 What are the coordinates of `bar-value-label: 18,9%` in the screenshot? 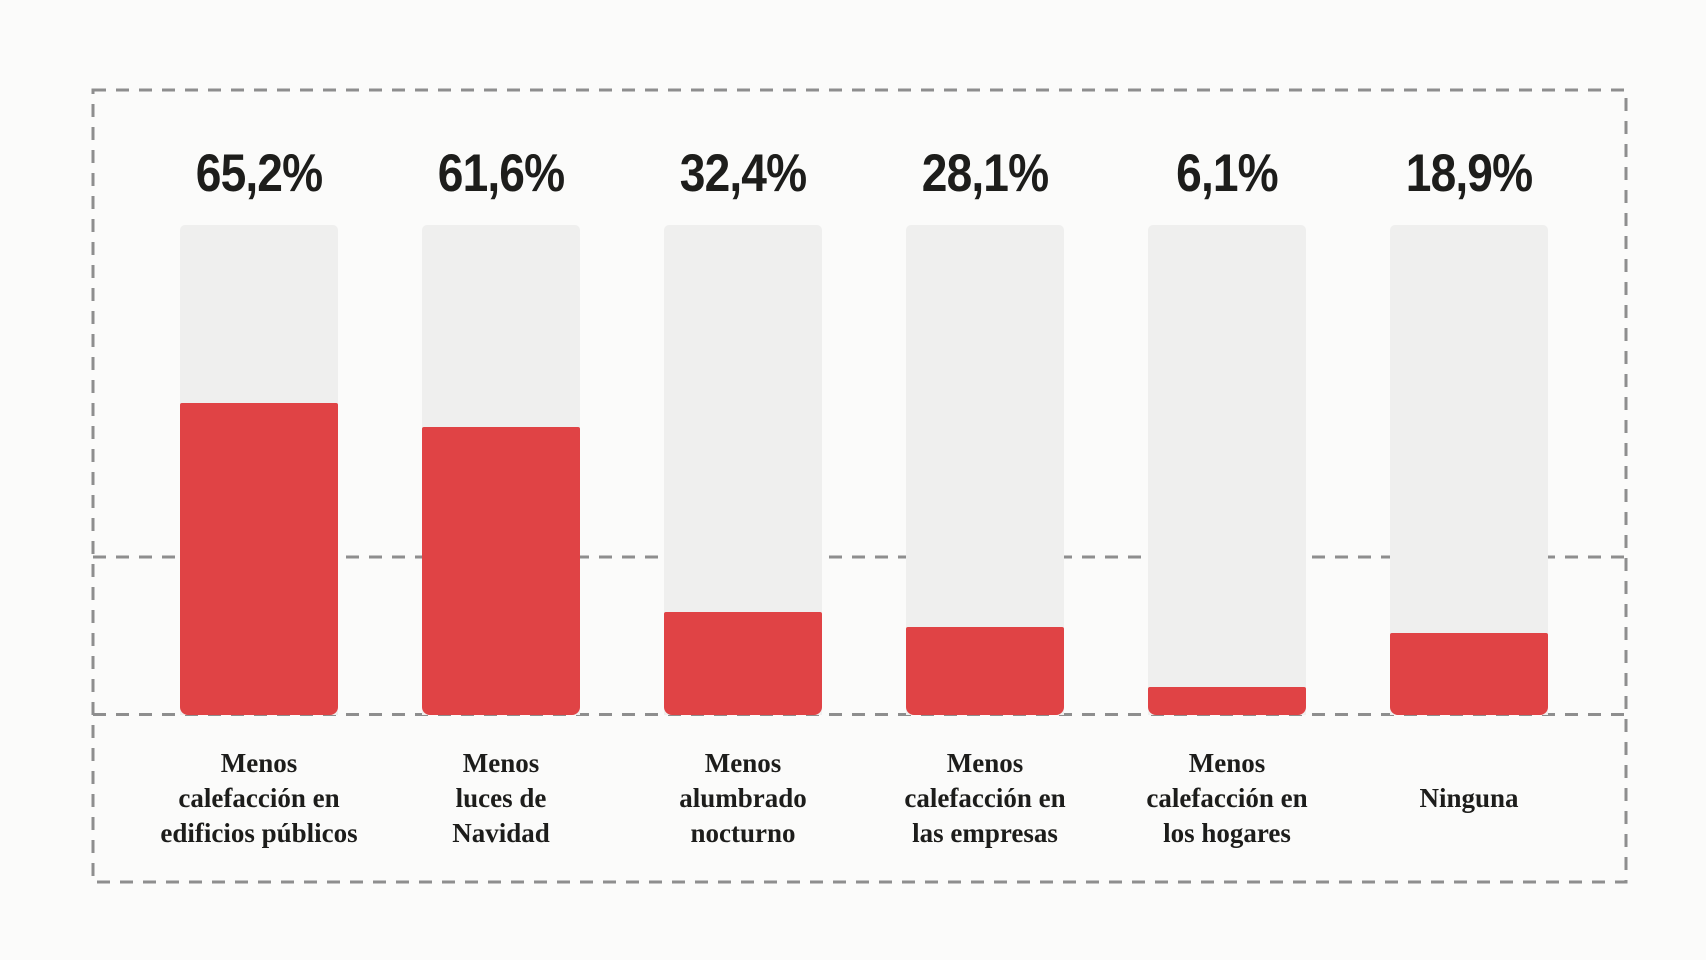 It's located at (1469, 173).